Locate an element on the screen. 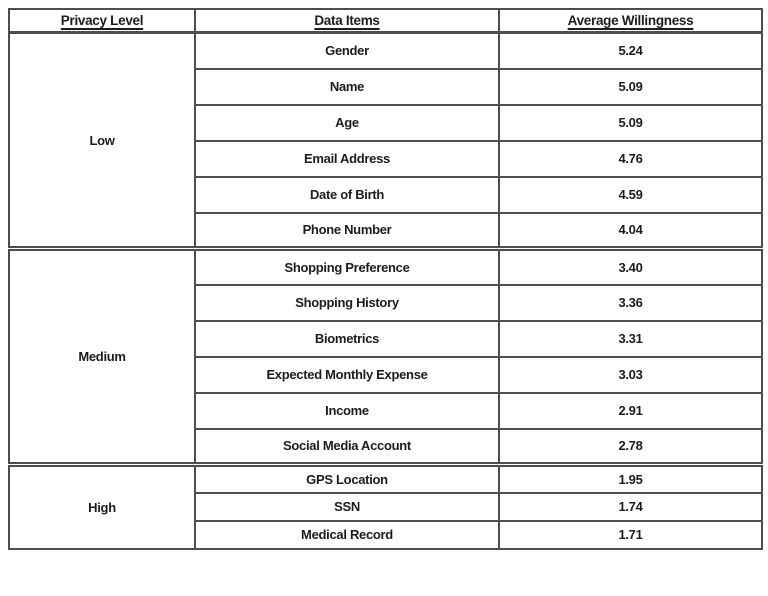 Image resolution: width=768 pixels, height=596 pixels. data-item-cell: Social Media Account is located at coordinates (347, 446).